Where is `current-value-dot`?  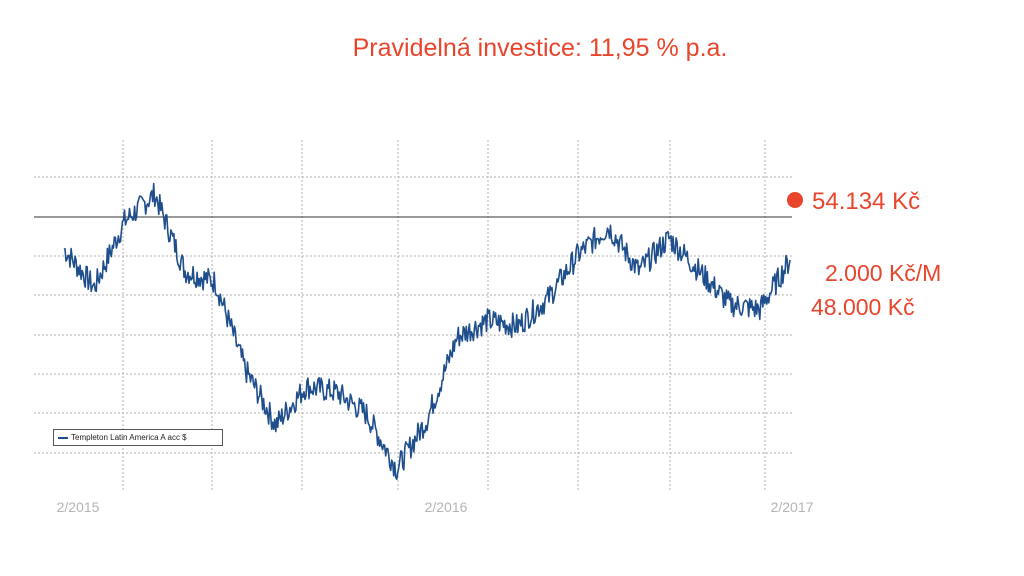
current-value-dot is located at coordinates (795, 200).